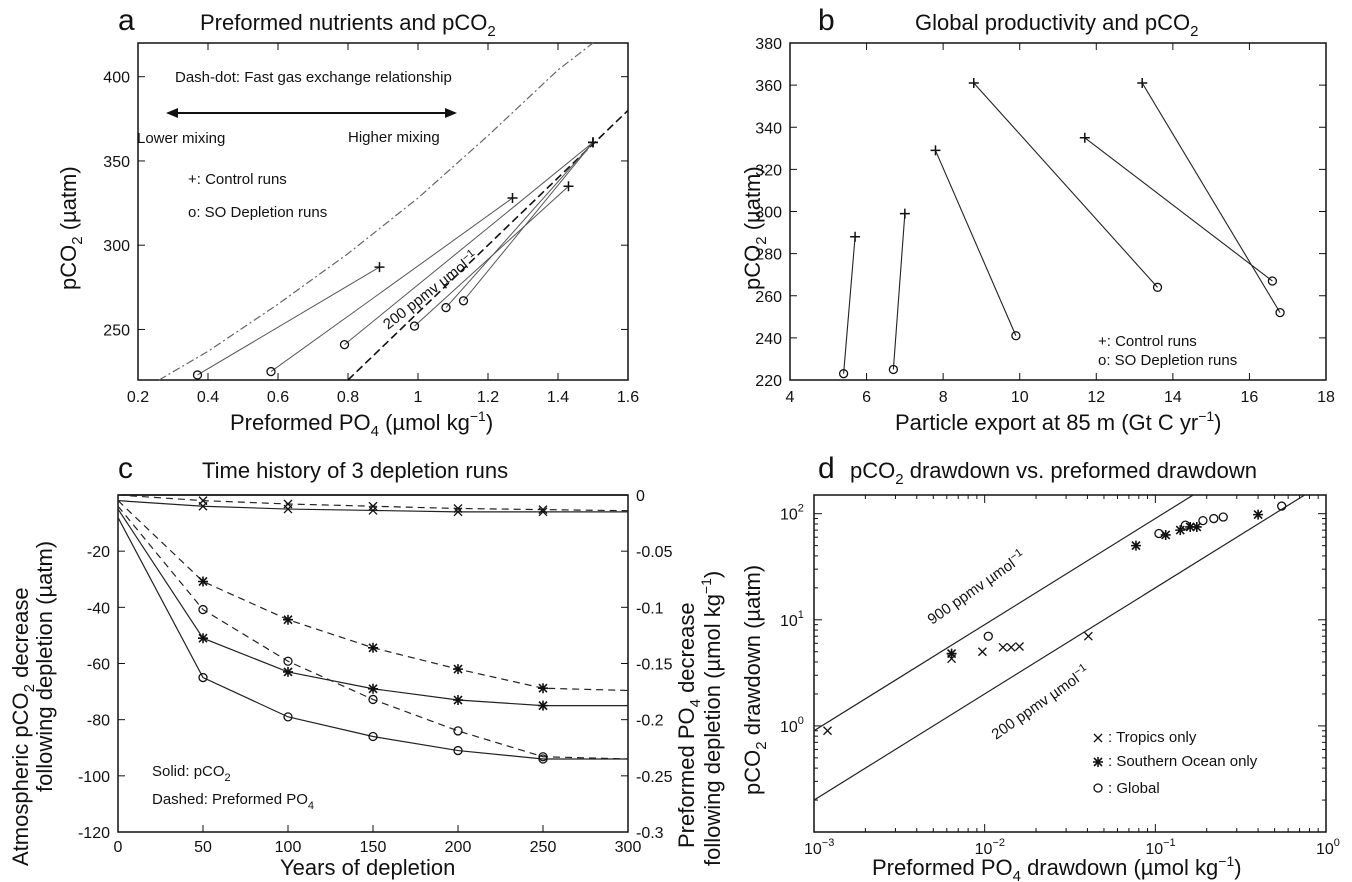 Image resolution: width=1352 pixels, height=882 pixels. I want to click on panel-c-legend-dashed: Dashed: Preformed PO4, so click(233, 801).